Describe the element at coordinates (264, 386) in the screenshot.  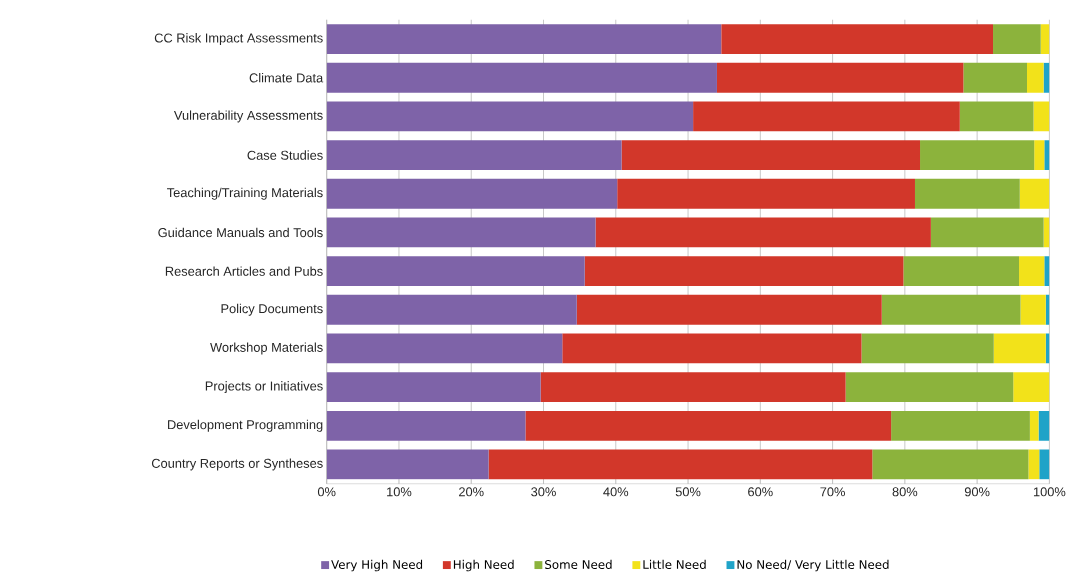
I see `y-tick-label: Projects or Initiatives` at that location.